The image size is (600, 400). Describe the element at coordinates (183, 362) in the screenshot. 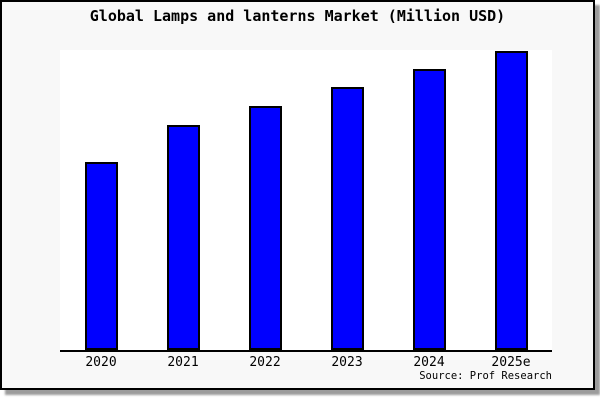

I see `x-tick-label-2021: 2021` at that location.